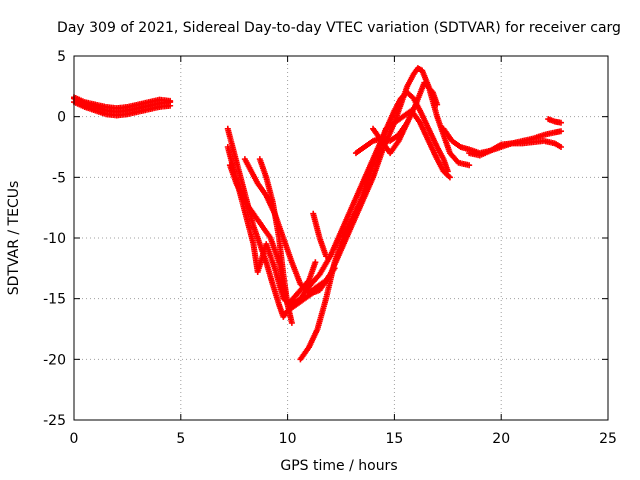 This screenshot has width=640, height=480. What do you see at coordinates (394, 439) in the screenshot?
I see `x-tick-label: 15` at bounding box center [394, 439].